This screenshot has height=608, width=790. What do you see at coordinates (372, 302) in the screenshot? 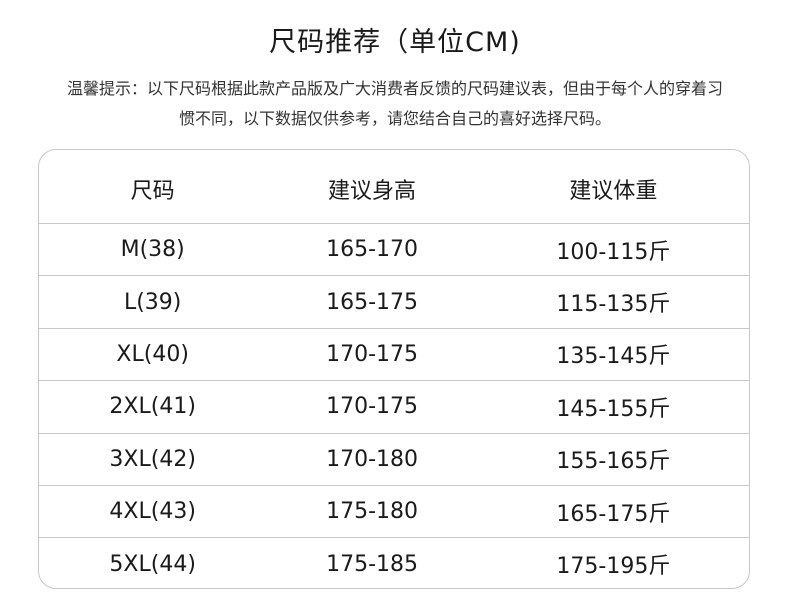
I see `cell-height: 165-175` at bounding box center [372, 302].